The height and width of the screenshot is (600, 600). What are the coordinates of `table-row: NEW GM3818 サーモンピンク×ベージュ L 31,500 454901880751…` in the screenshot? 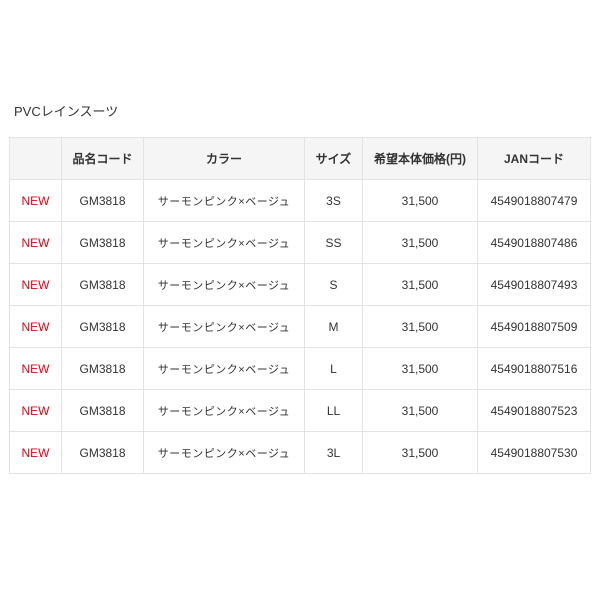 It's located at (300, 368).